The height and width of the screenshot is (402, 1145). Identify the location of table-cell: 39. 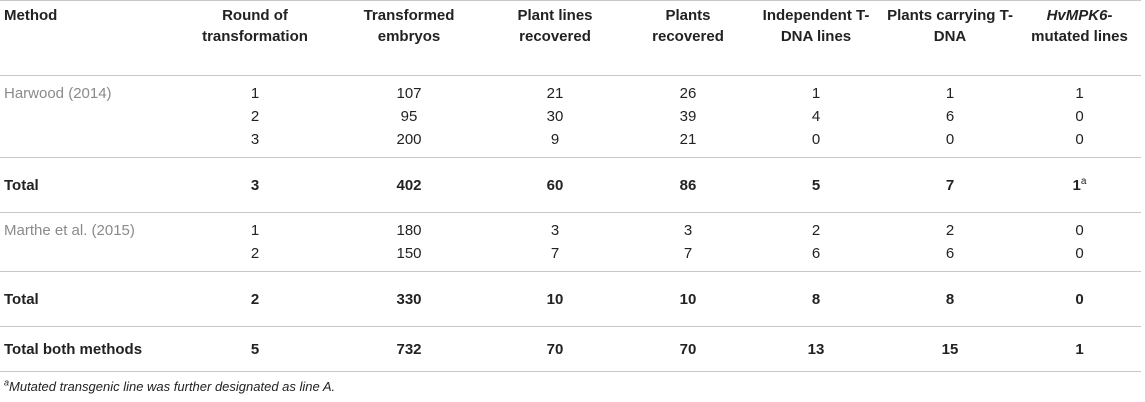
(688, 116).